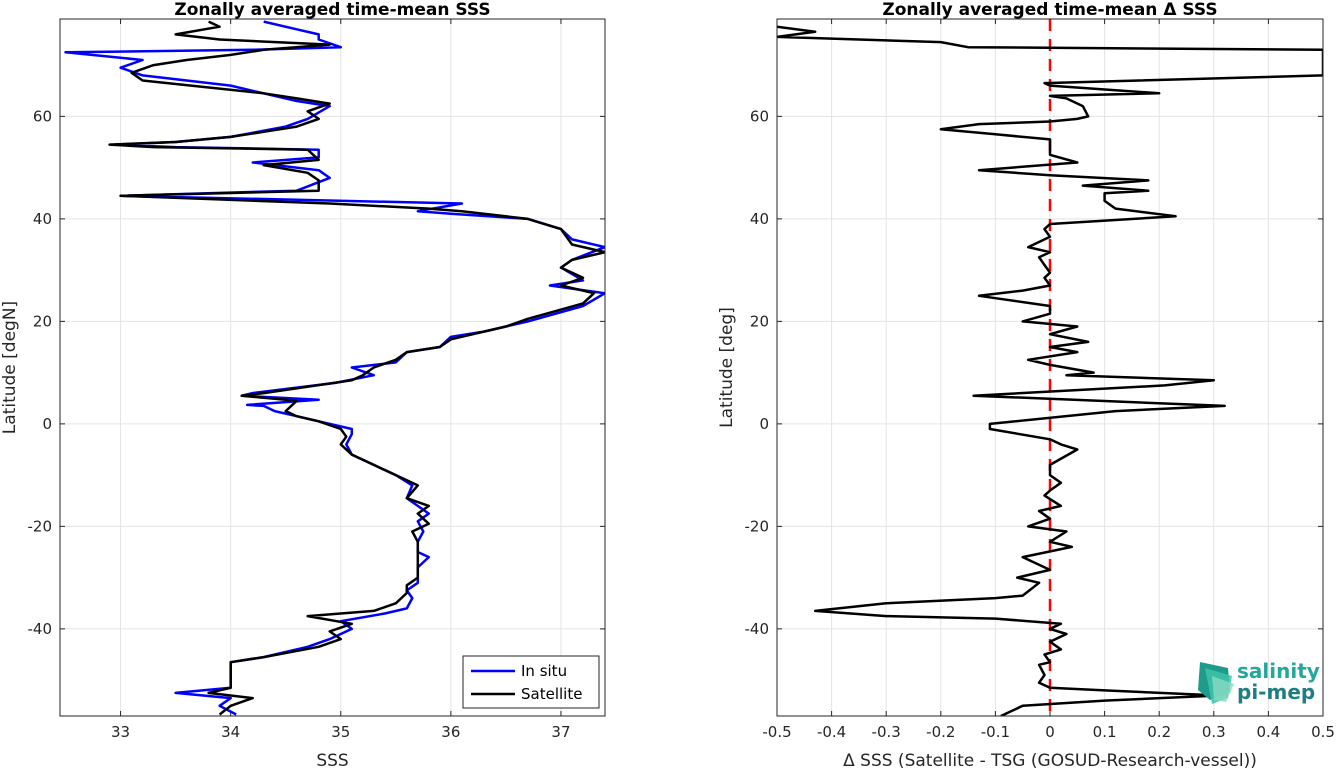 Image resolution: width=1336 pixels, height=769 pixels. Describe the element at coordinates (332, 760) in the screenshot. I see `left-x-axis-label: SSS` at that location.